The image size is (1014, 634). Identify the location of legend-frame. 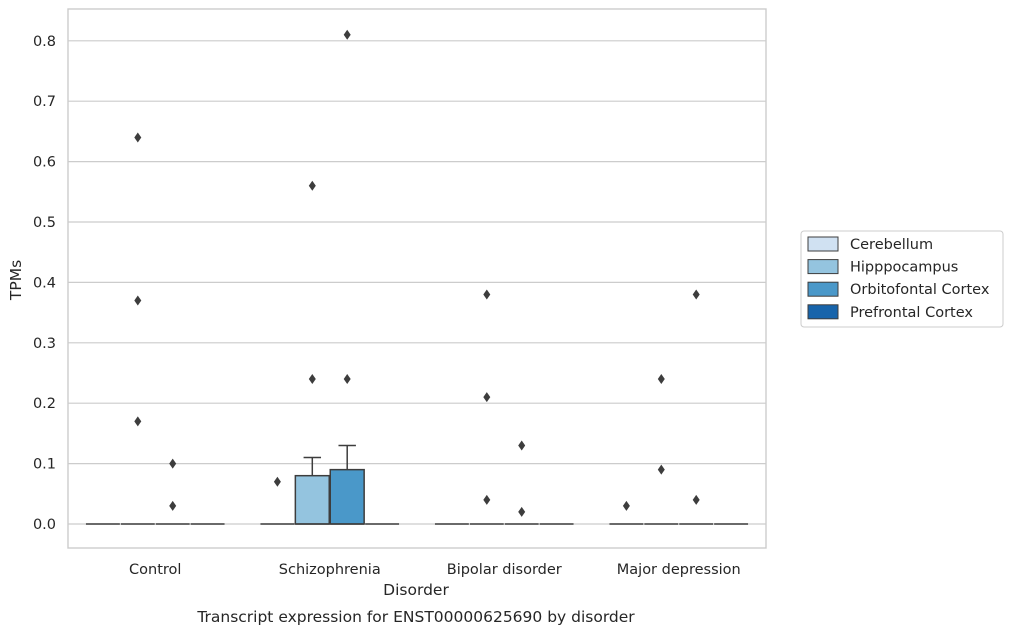
(902, 279).